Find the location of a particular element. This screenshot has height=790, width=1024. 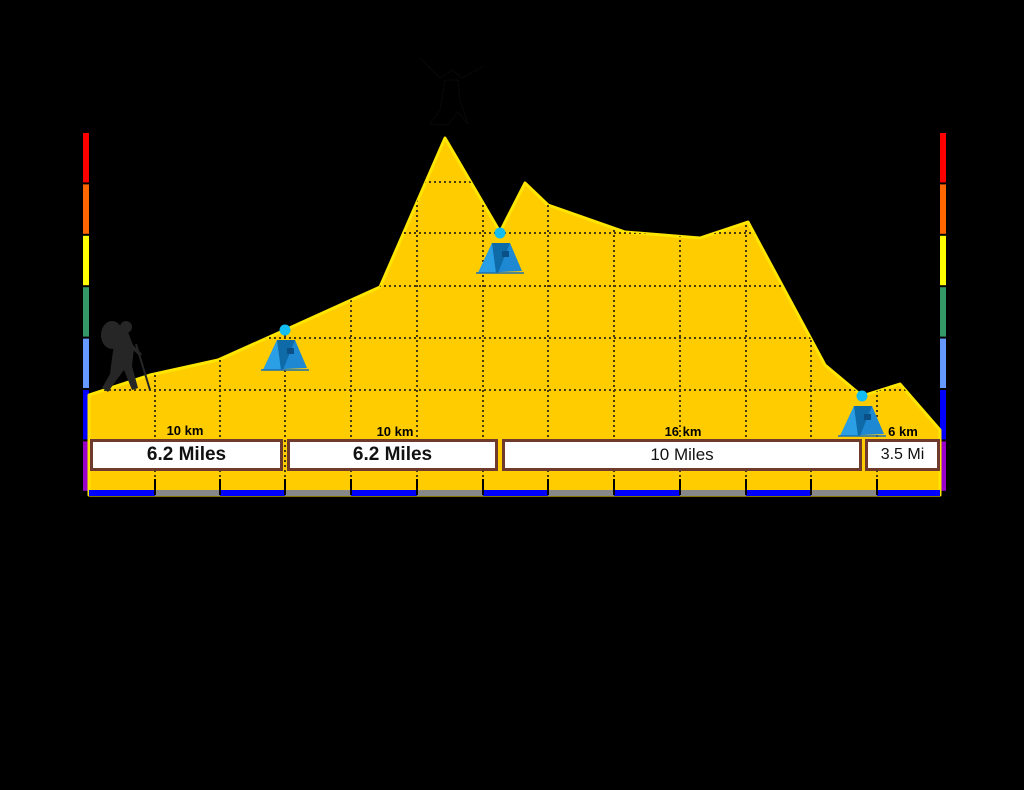

summit-celebration-icon is located at coordinates (452, 91).